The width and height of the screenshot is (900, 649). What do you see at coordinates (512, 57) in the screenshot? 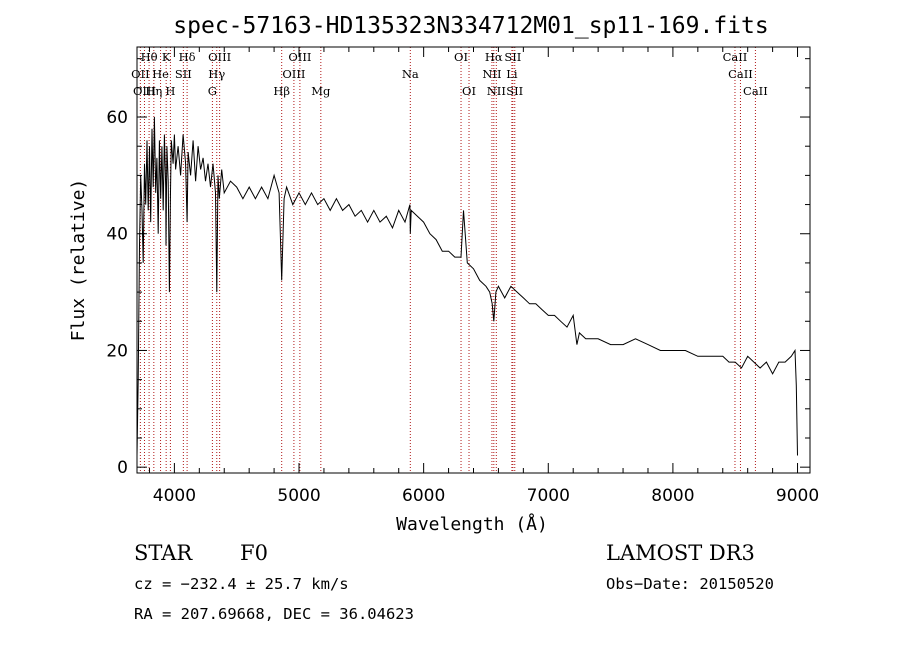
I see `line-label-7: SII` at bounding box center [512, 57].